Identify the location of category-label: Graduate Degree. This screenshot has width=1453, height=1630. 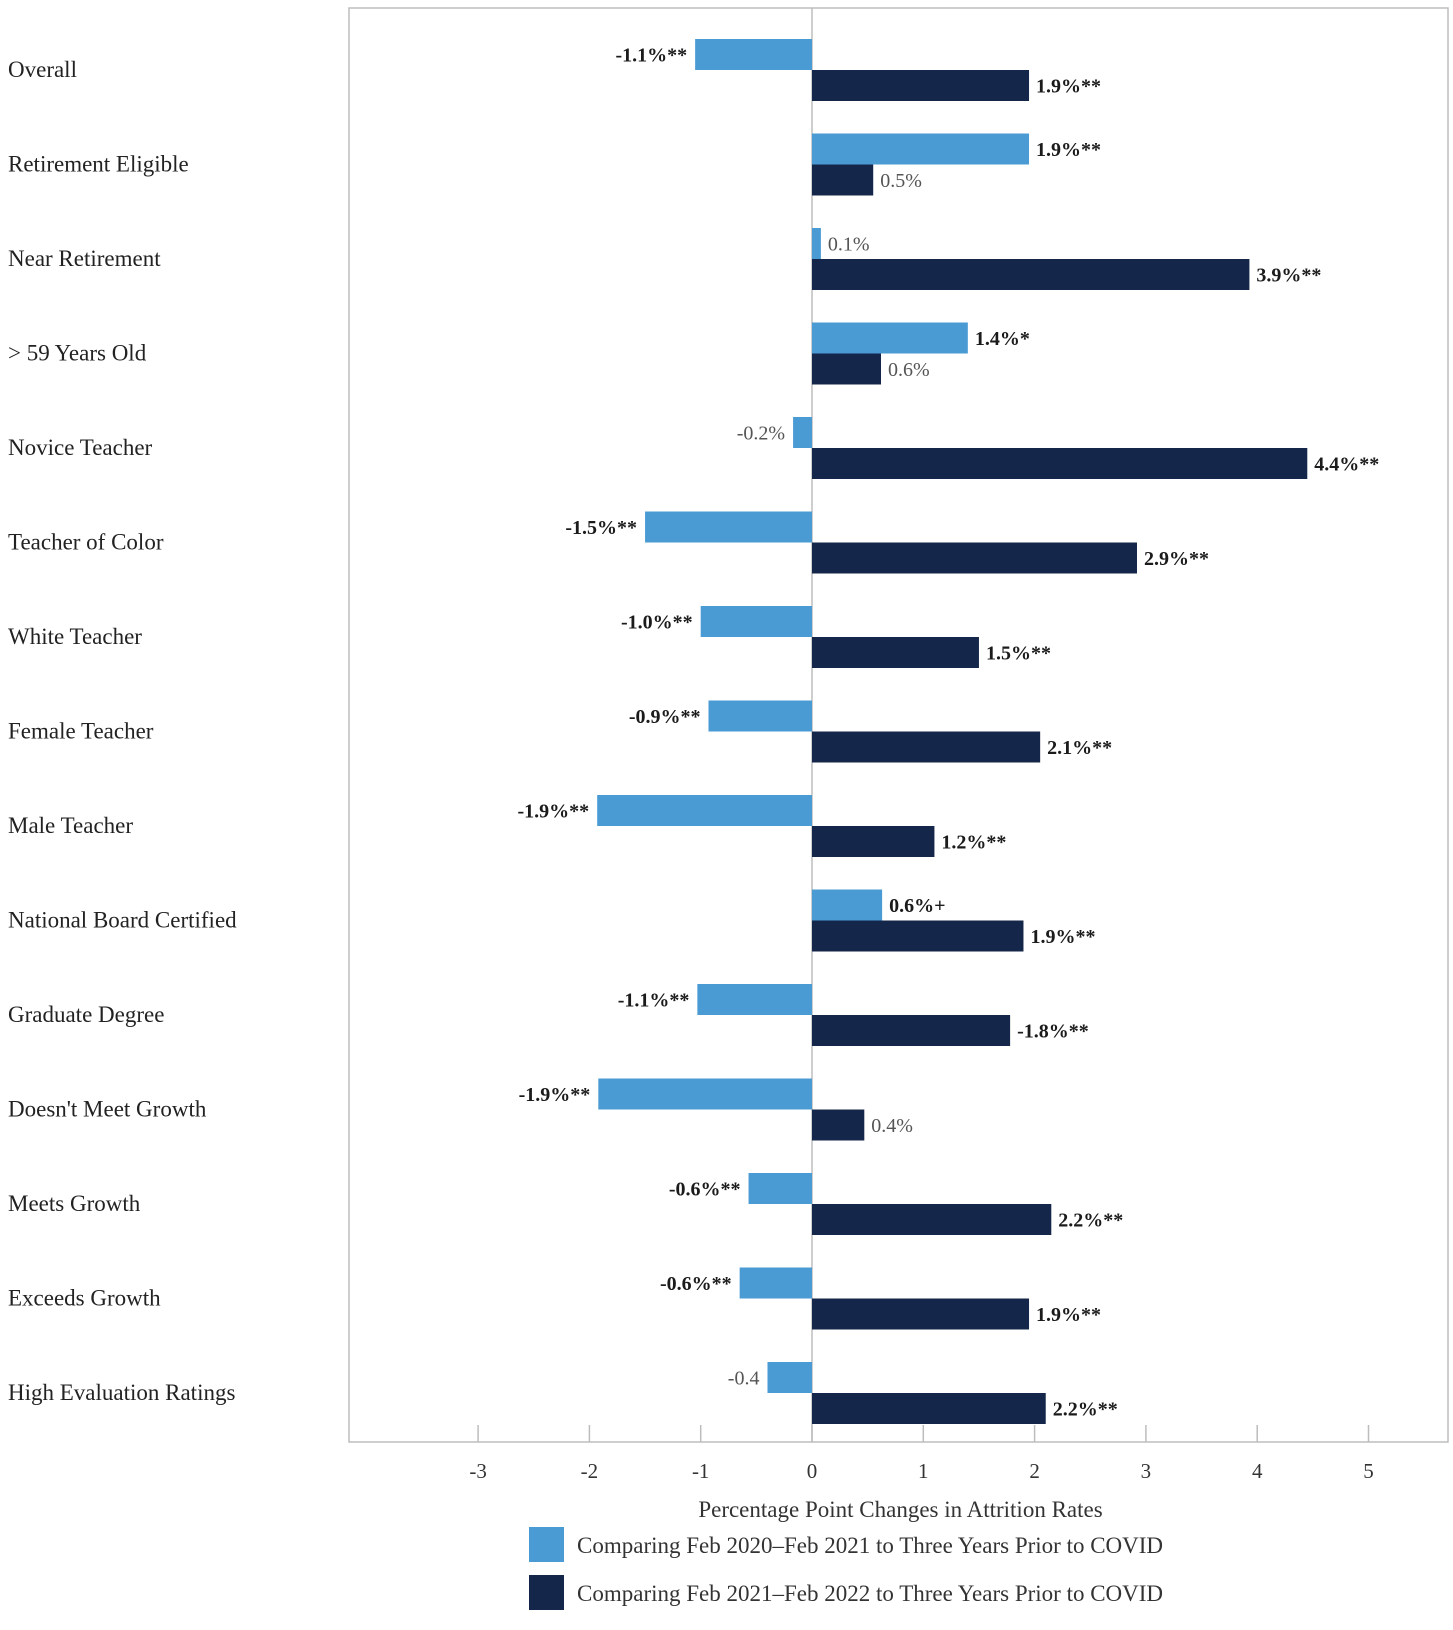
(86, 1014).